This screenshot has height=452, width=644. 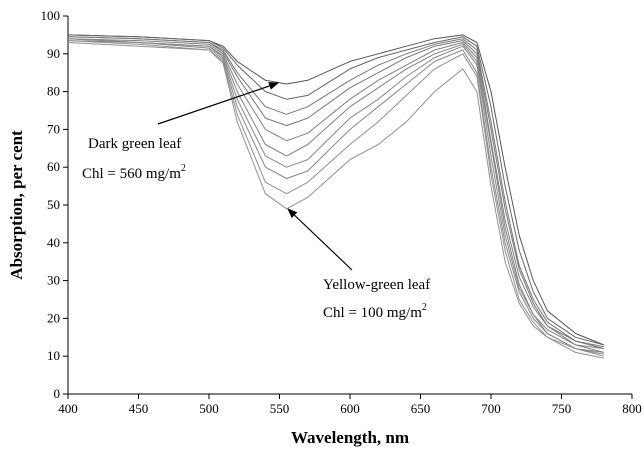 What do you see at coordinates (53, 242) in the screenshot?
I see `y-tick-label: 40` at bounding box center [53, 242].